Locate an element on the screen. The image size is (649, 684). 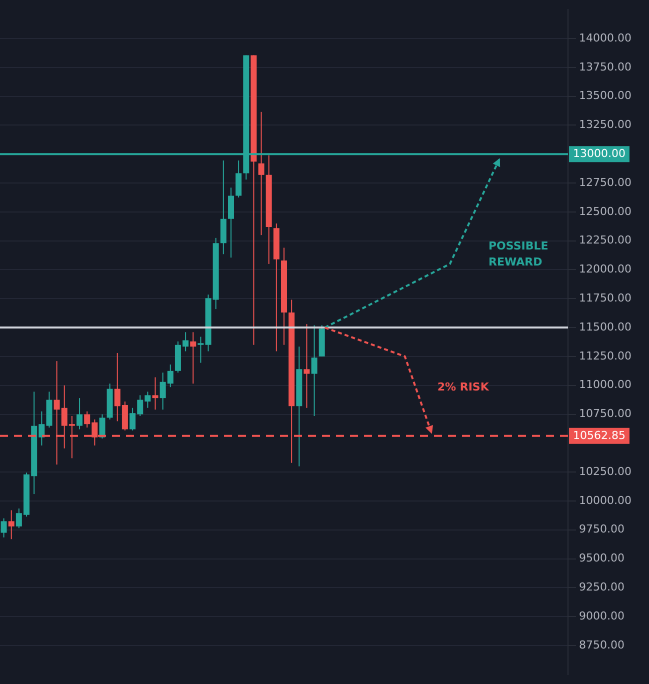
ref-line-label: 10562.85 is located at coordinates (599, 435).